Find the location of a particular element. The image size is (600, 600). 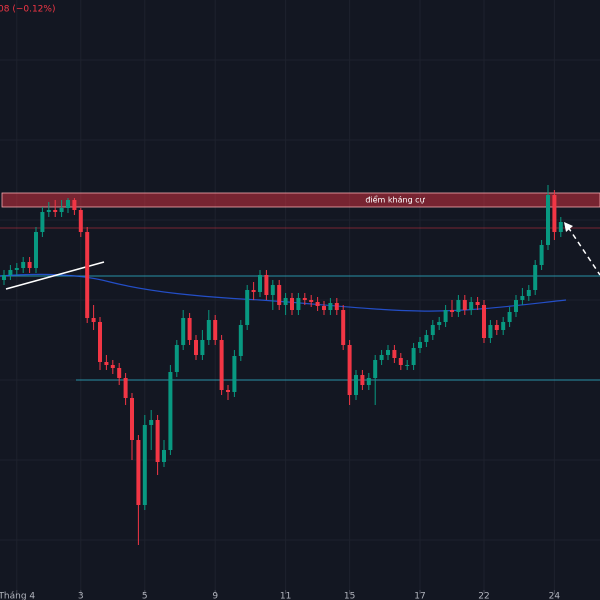

projection-line is located at coordinates (583, 251).